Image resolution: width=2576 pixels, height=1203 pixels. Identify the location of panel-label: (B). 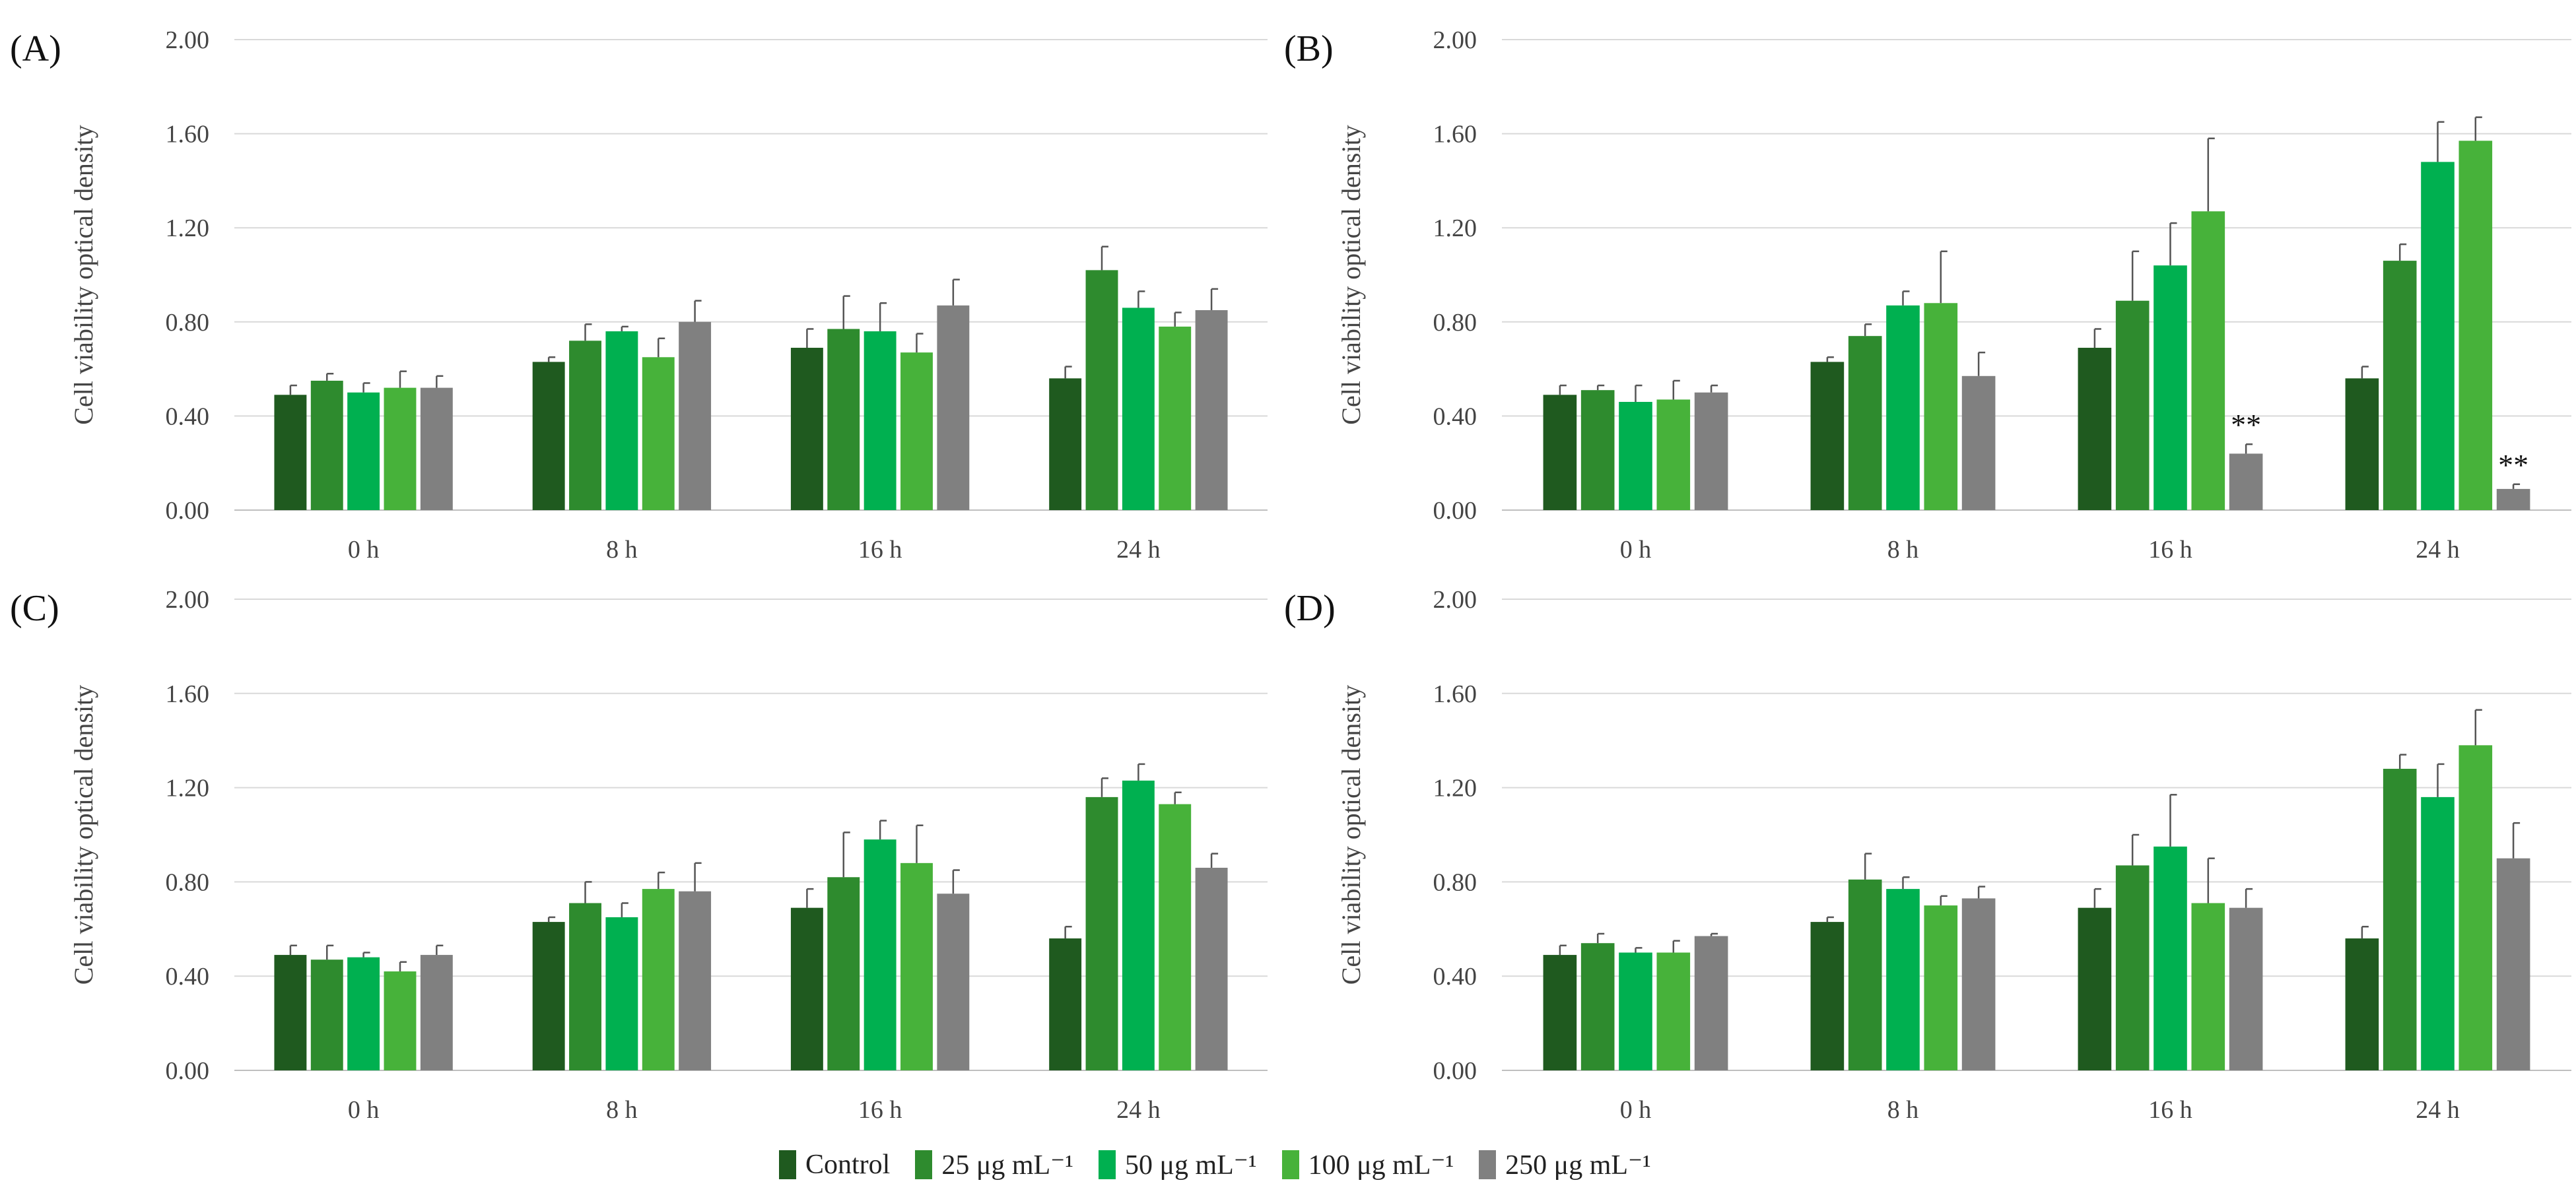
(1309, 48).